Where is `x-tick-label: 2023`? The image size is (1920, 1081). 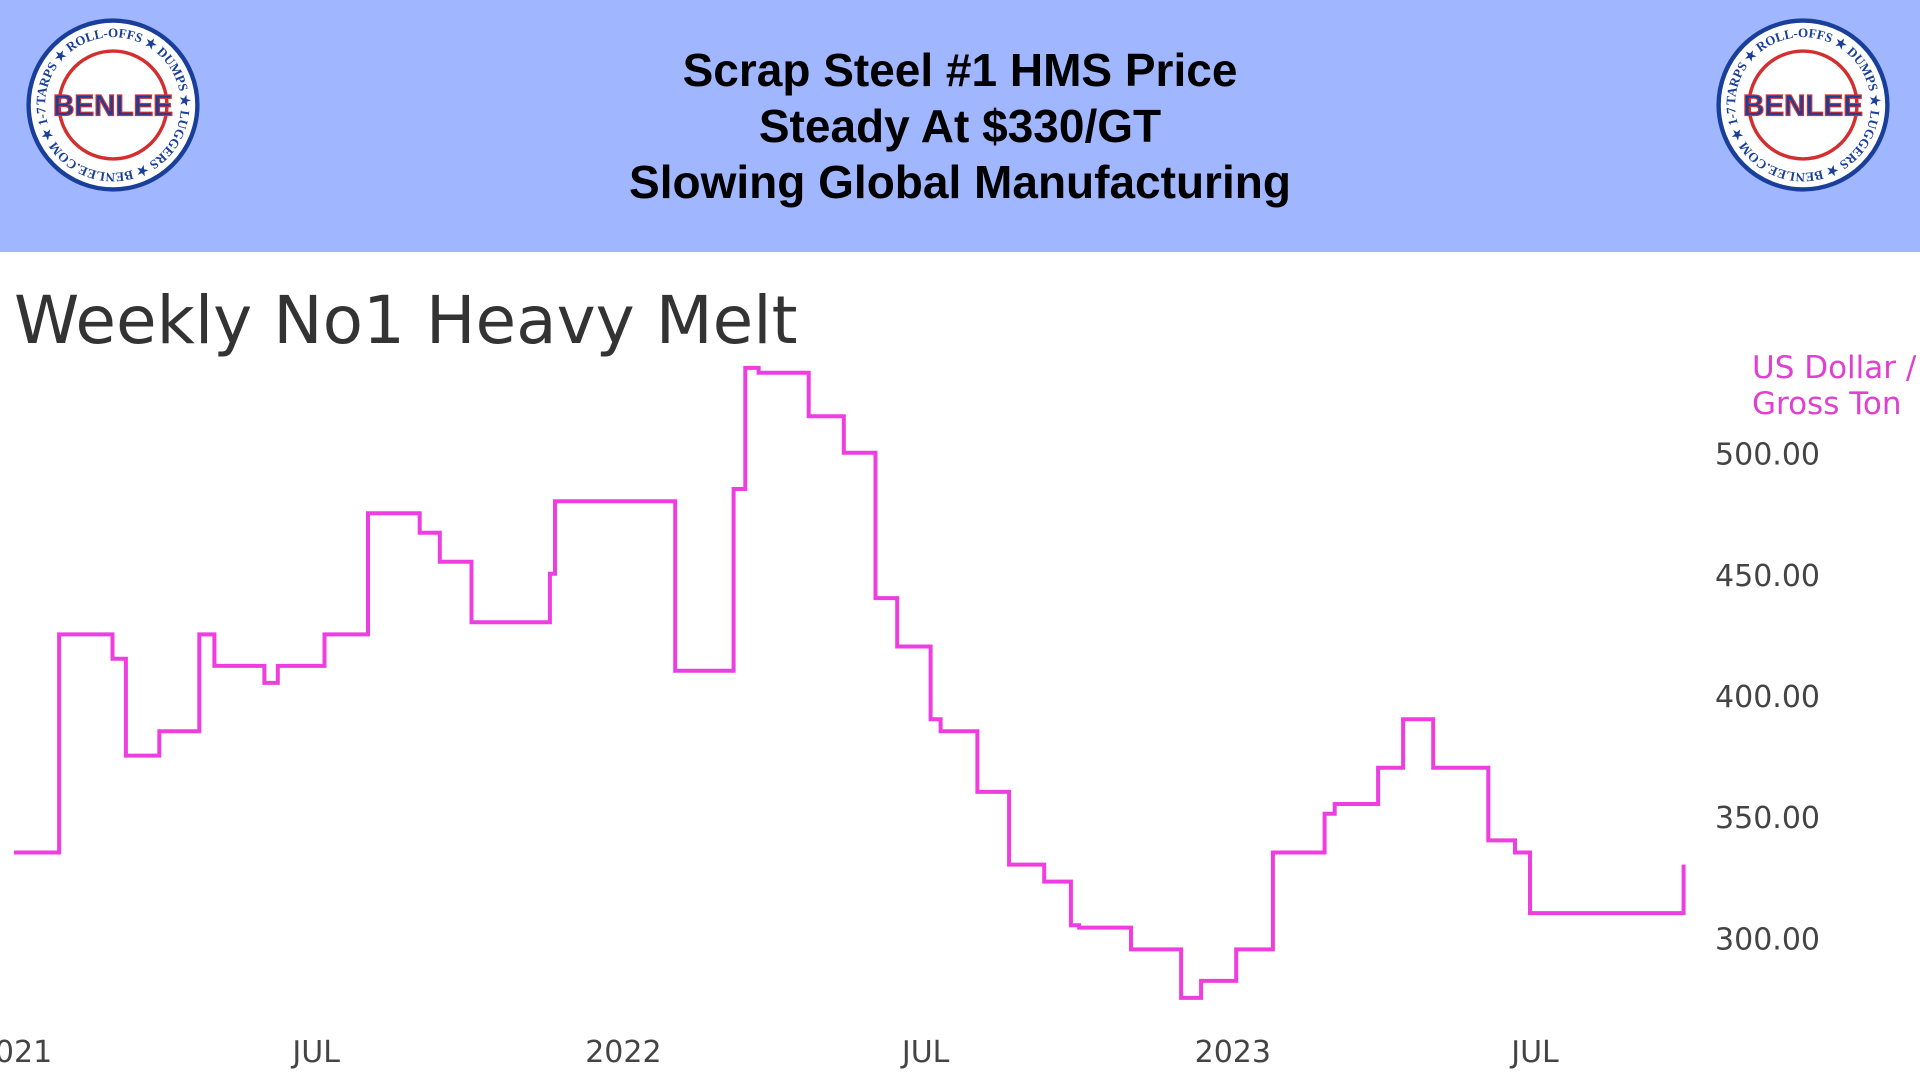
x-tick-label: 2023 is located at coordinates (1233, 1052).